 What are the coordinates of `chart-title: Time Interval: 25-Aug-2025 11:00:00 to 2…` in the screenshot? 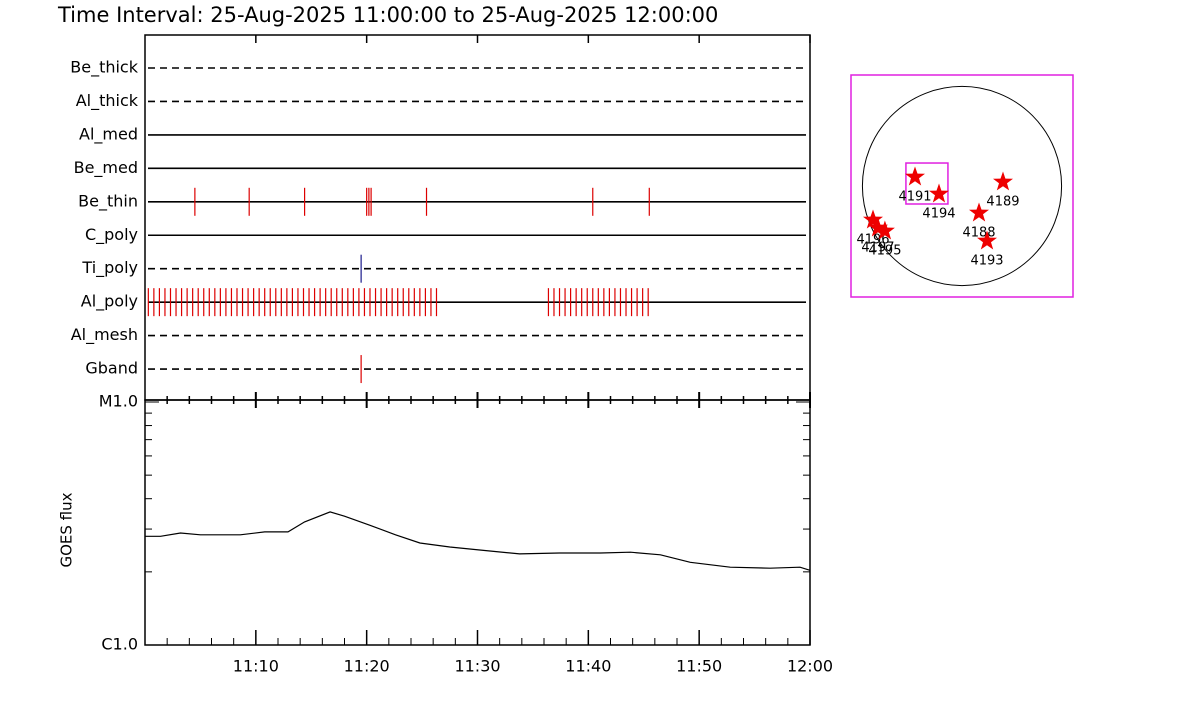 It's located at (387, 15).